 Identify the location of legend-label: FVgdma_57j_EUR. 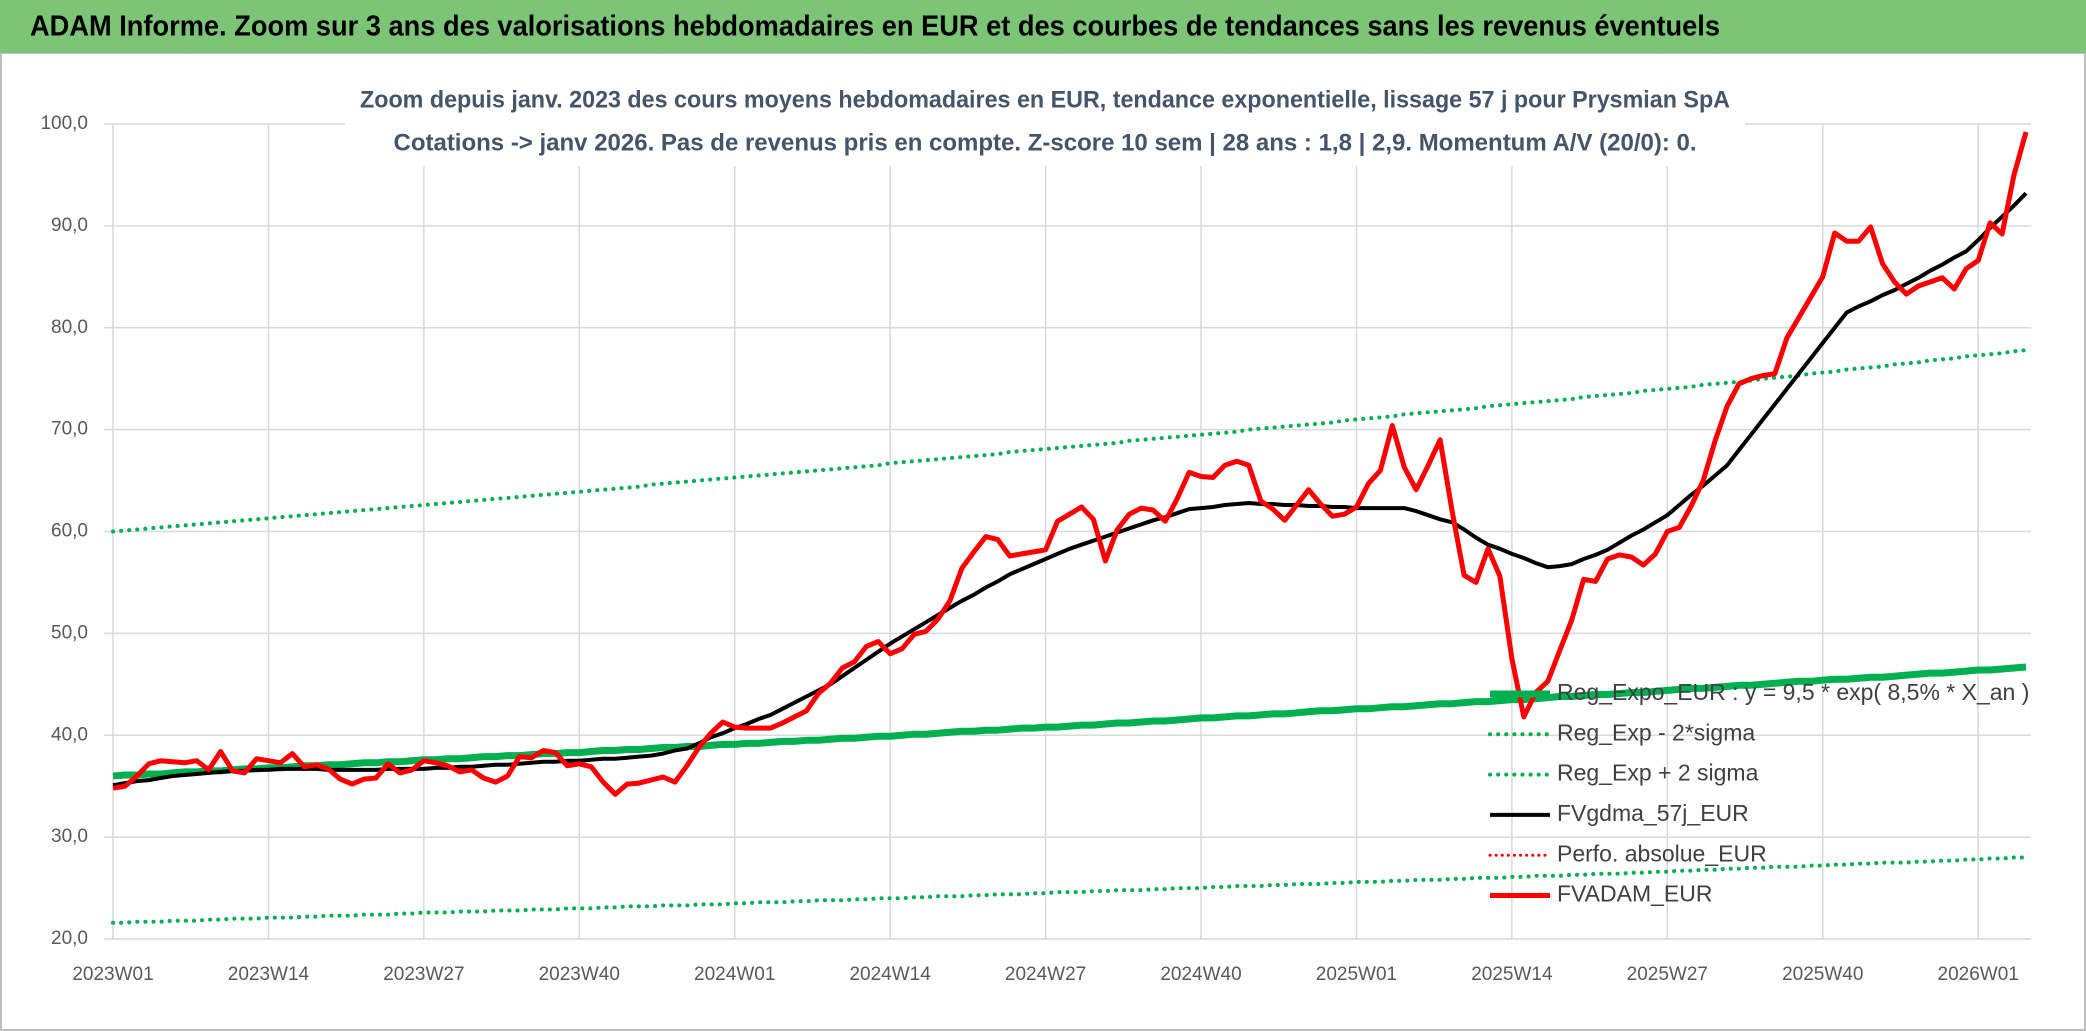
(1653, 813).